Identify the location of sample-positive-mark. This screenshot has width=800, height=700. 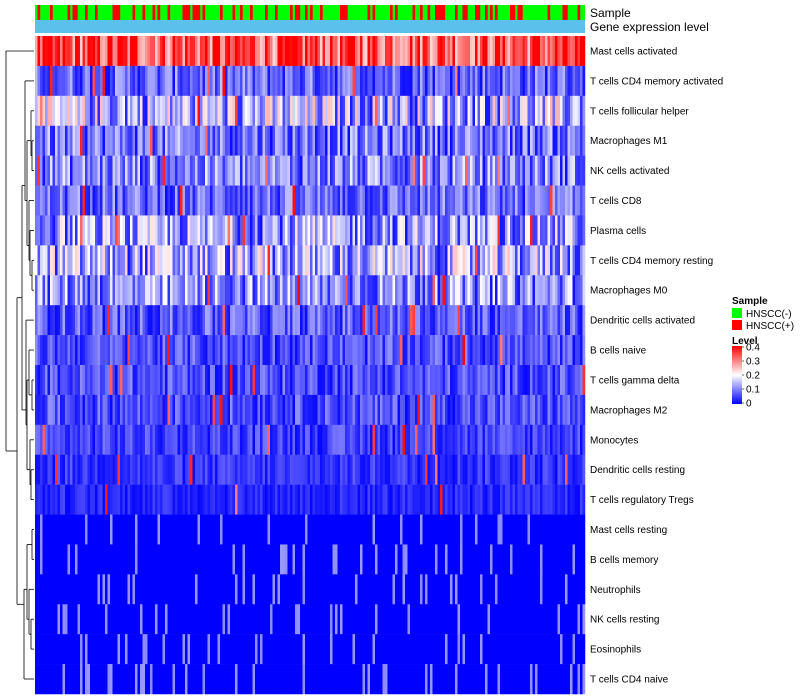
(464, 12).